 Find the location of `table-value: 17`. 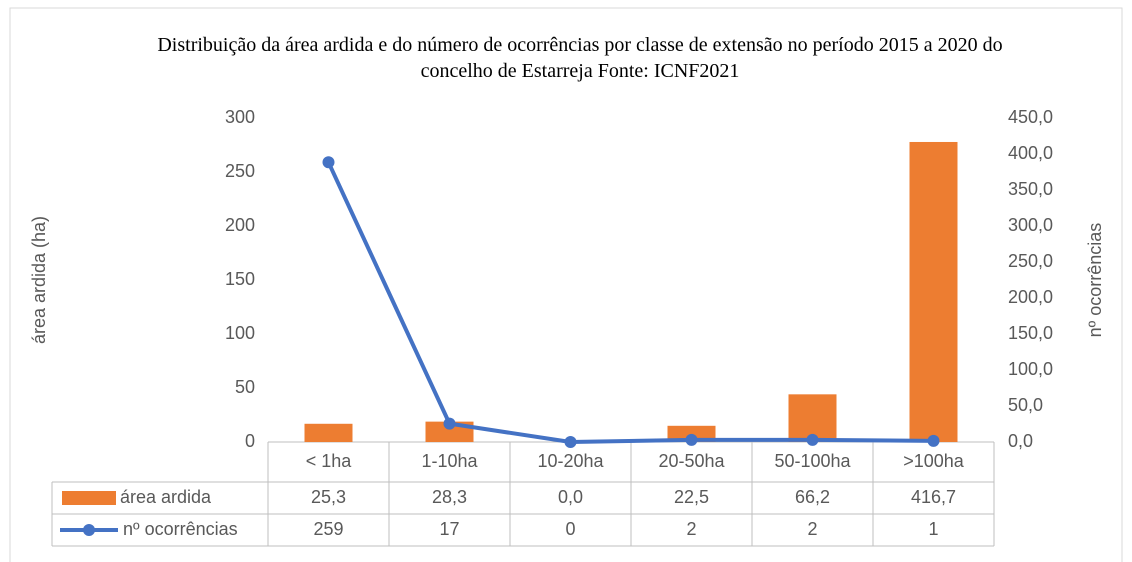

table-value: 17 is located at coordinates (449, 529).